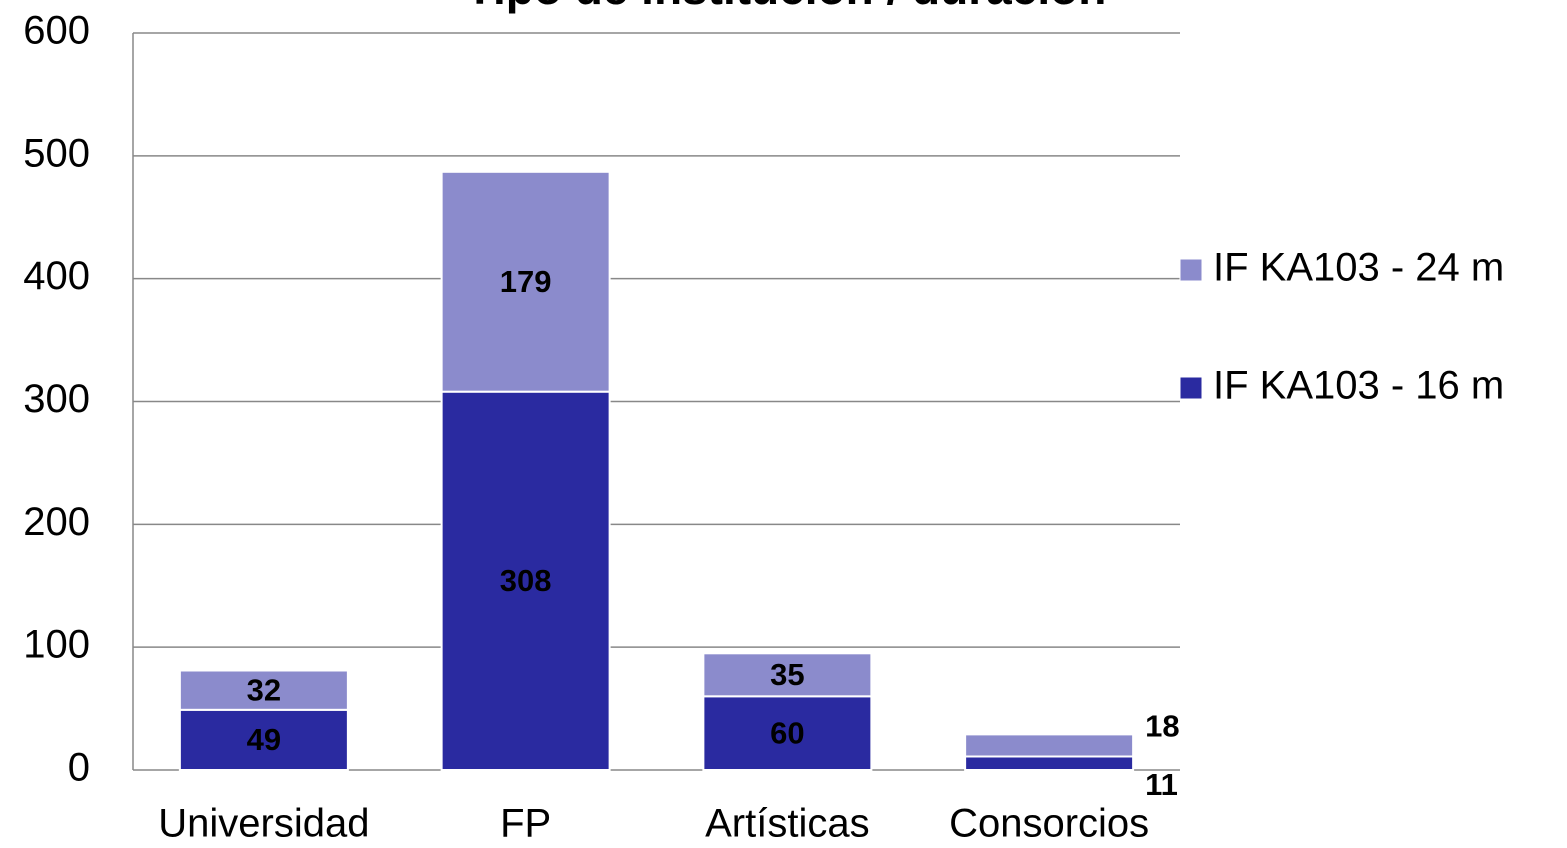  Describe the element at coordinates (56, 276) in the screenshot. I see `y-tick-label: 400` at that location.